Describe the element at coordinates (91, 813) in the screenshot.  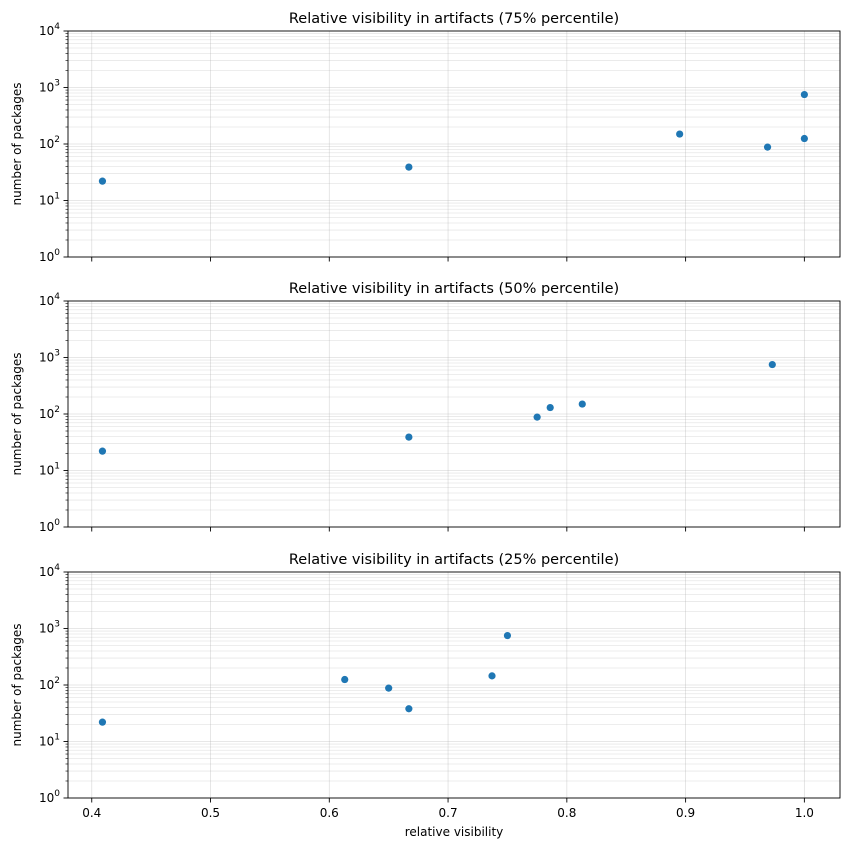
I see `x-tick-label: 0.4` at that location.